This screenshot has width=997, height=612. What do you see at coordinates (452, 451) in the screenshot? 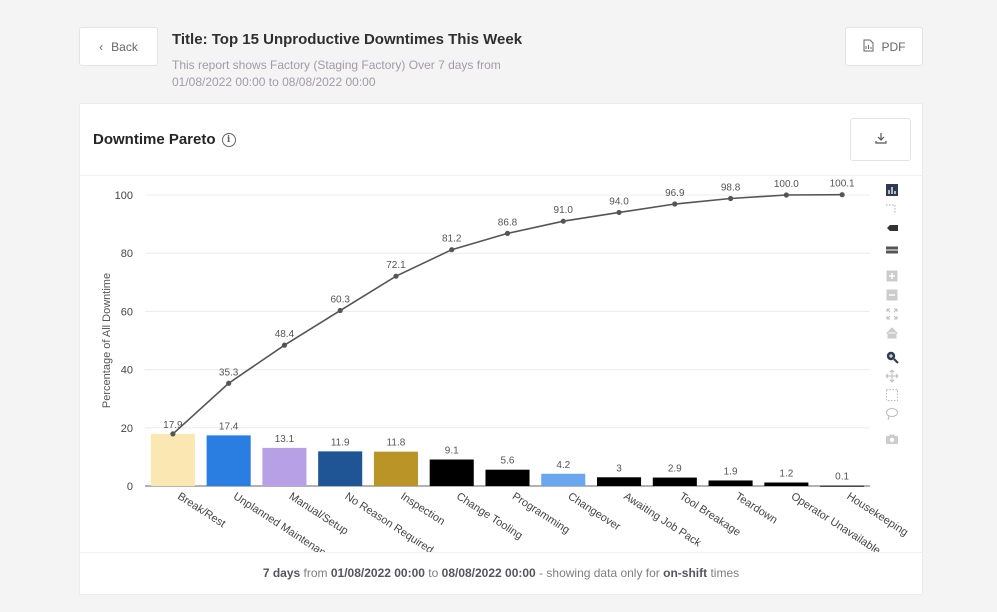
I see `bar-data-label: 9.1` at bounding box center [452, 451].